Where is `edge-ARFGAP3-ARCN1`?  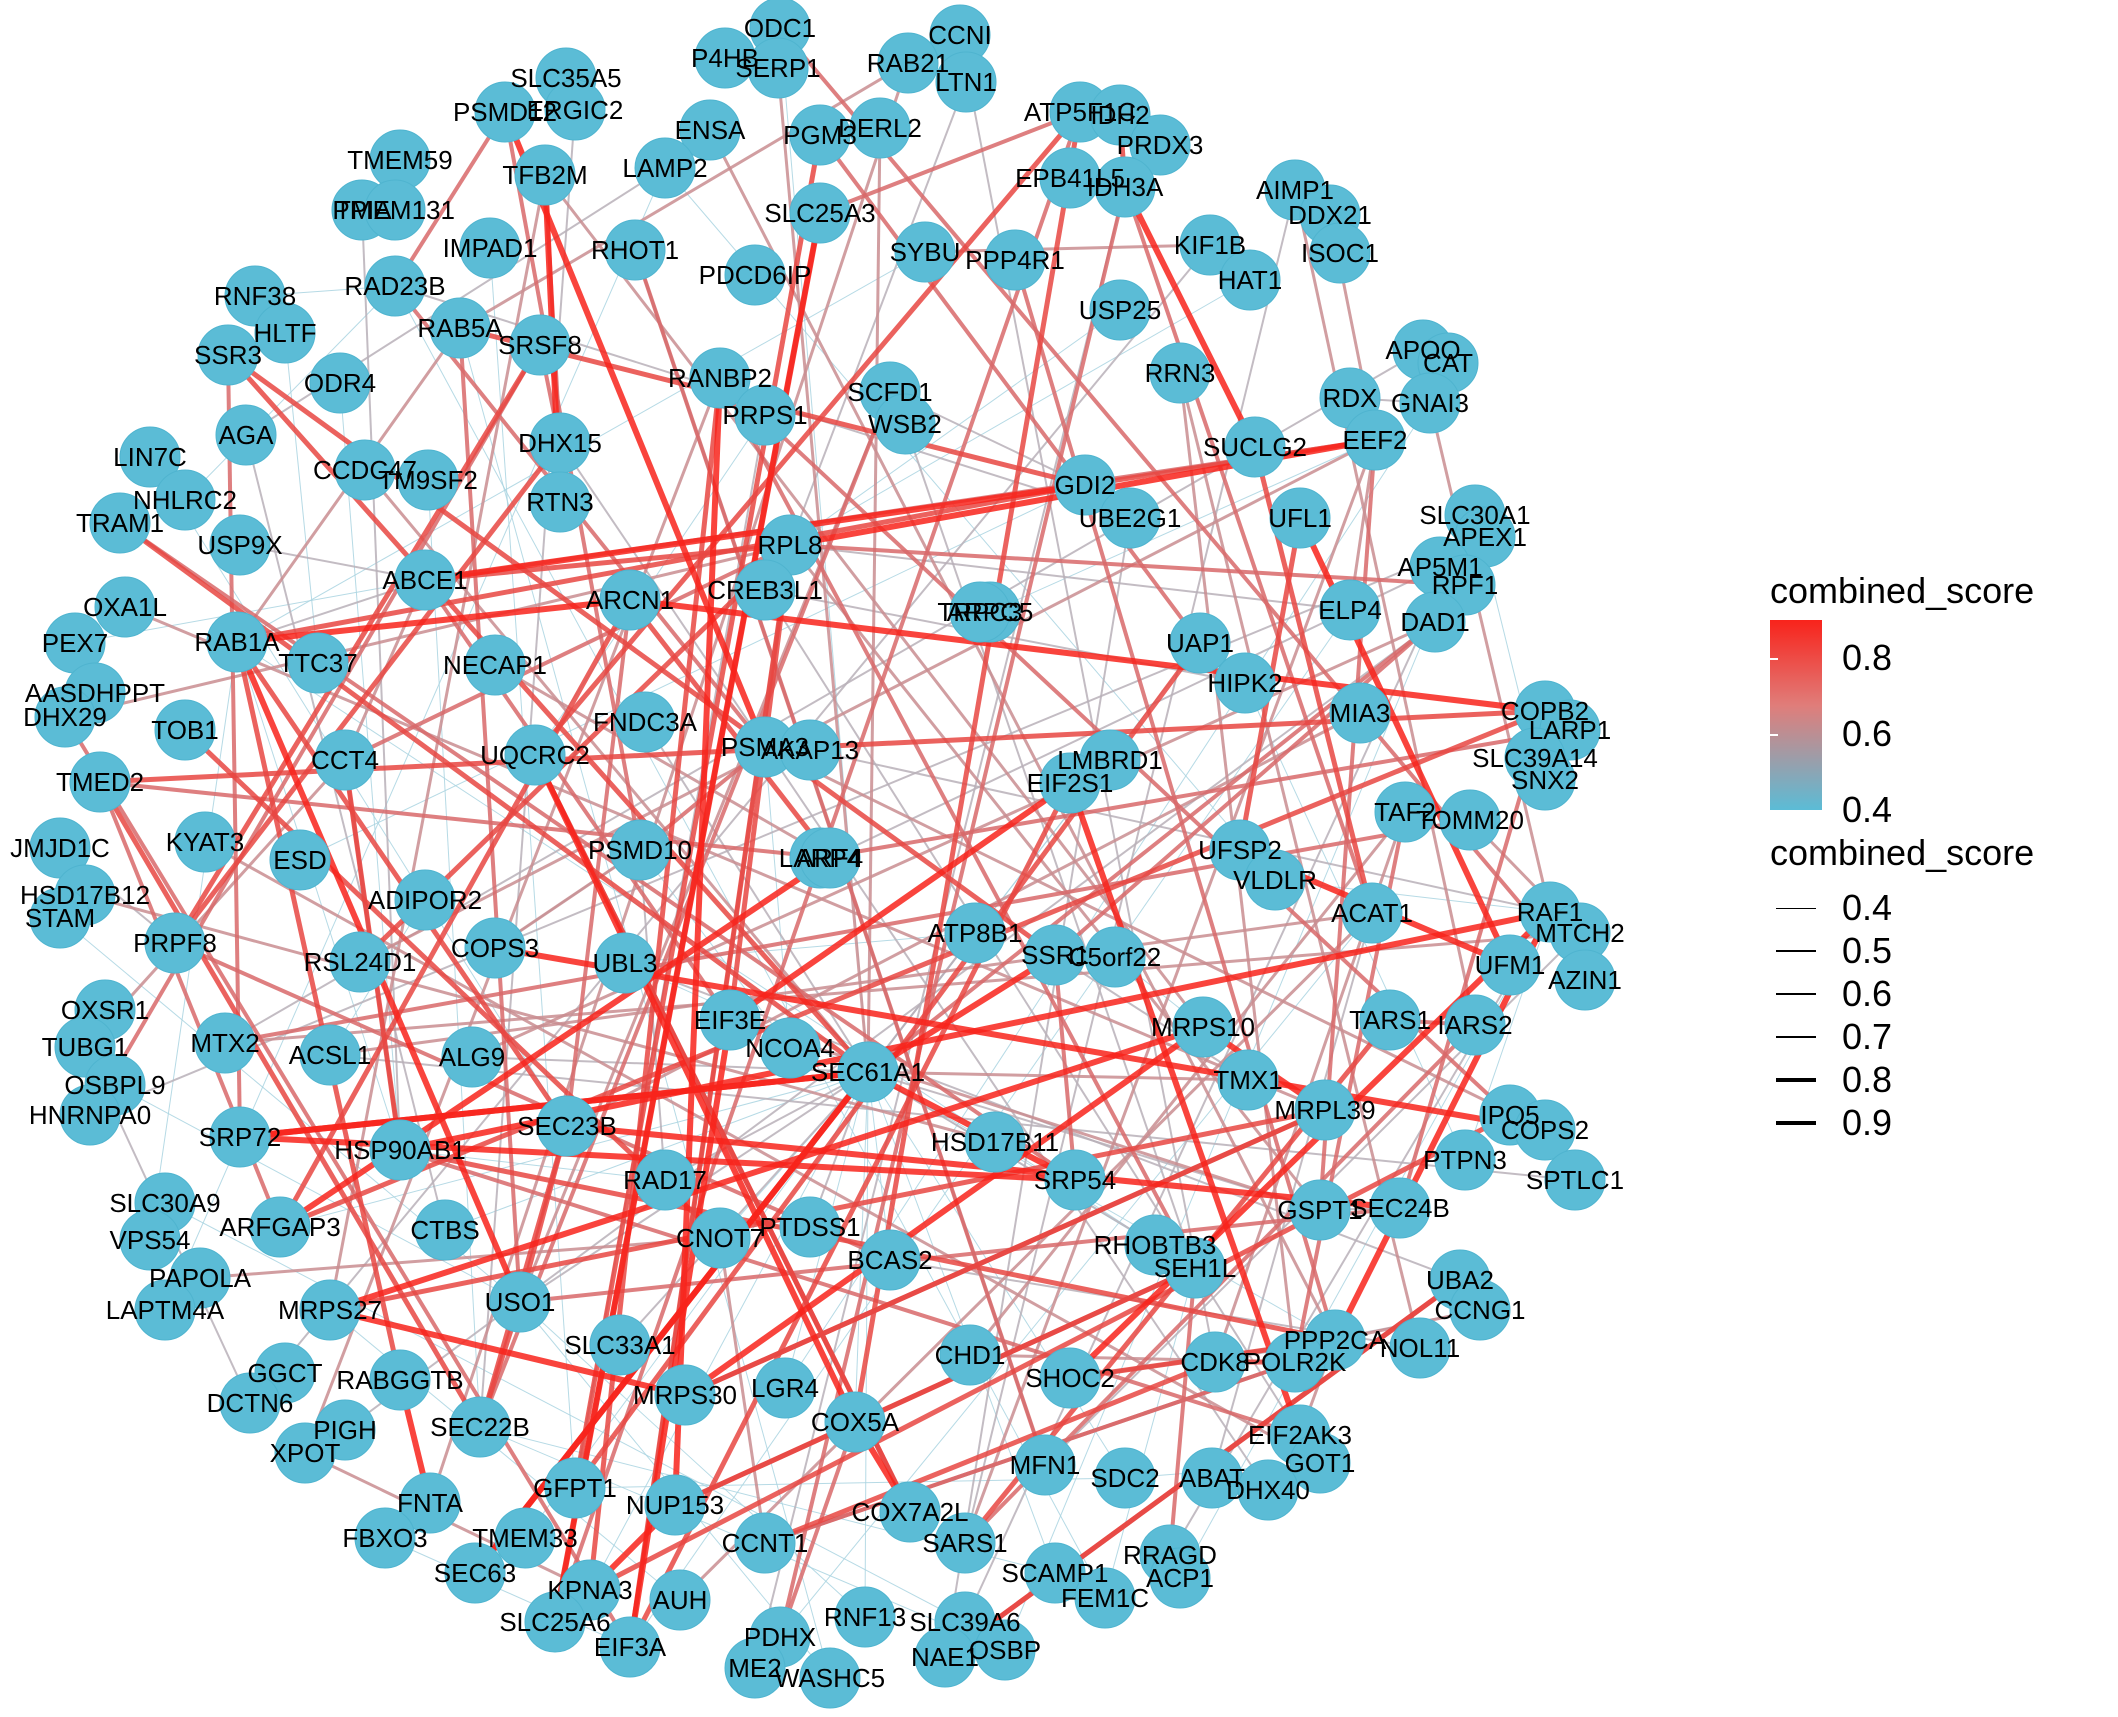 edge-ARFGAP3-ARCN1 is located at coordinates (455, 913).